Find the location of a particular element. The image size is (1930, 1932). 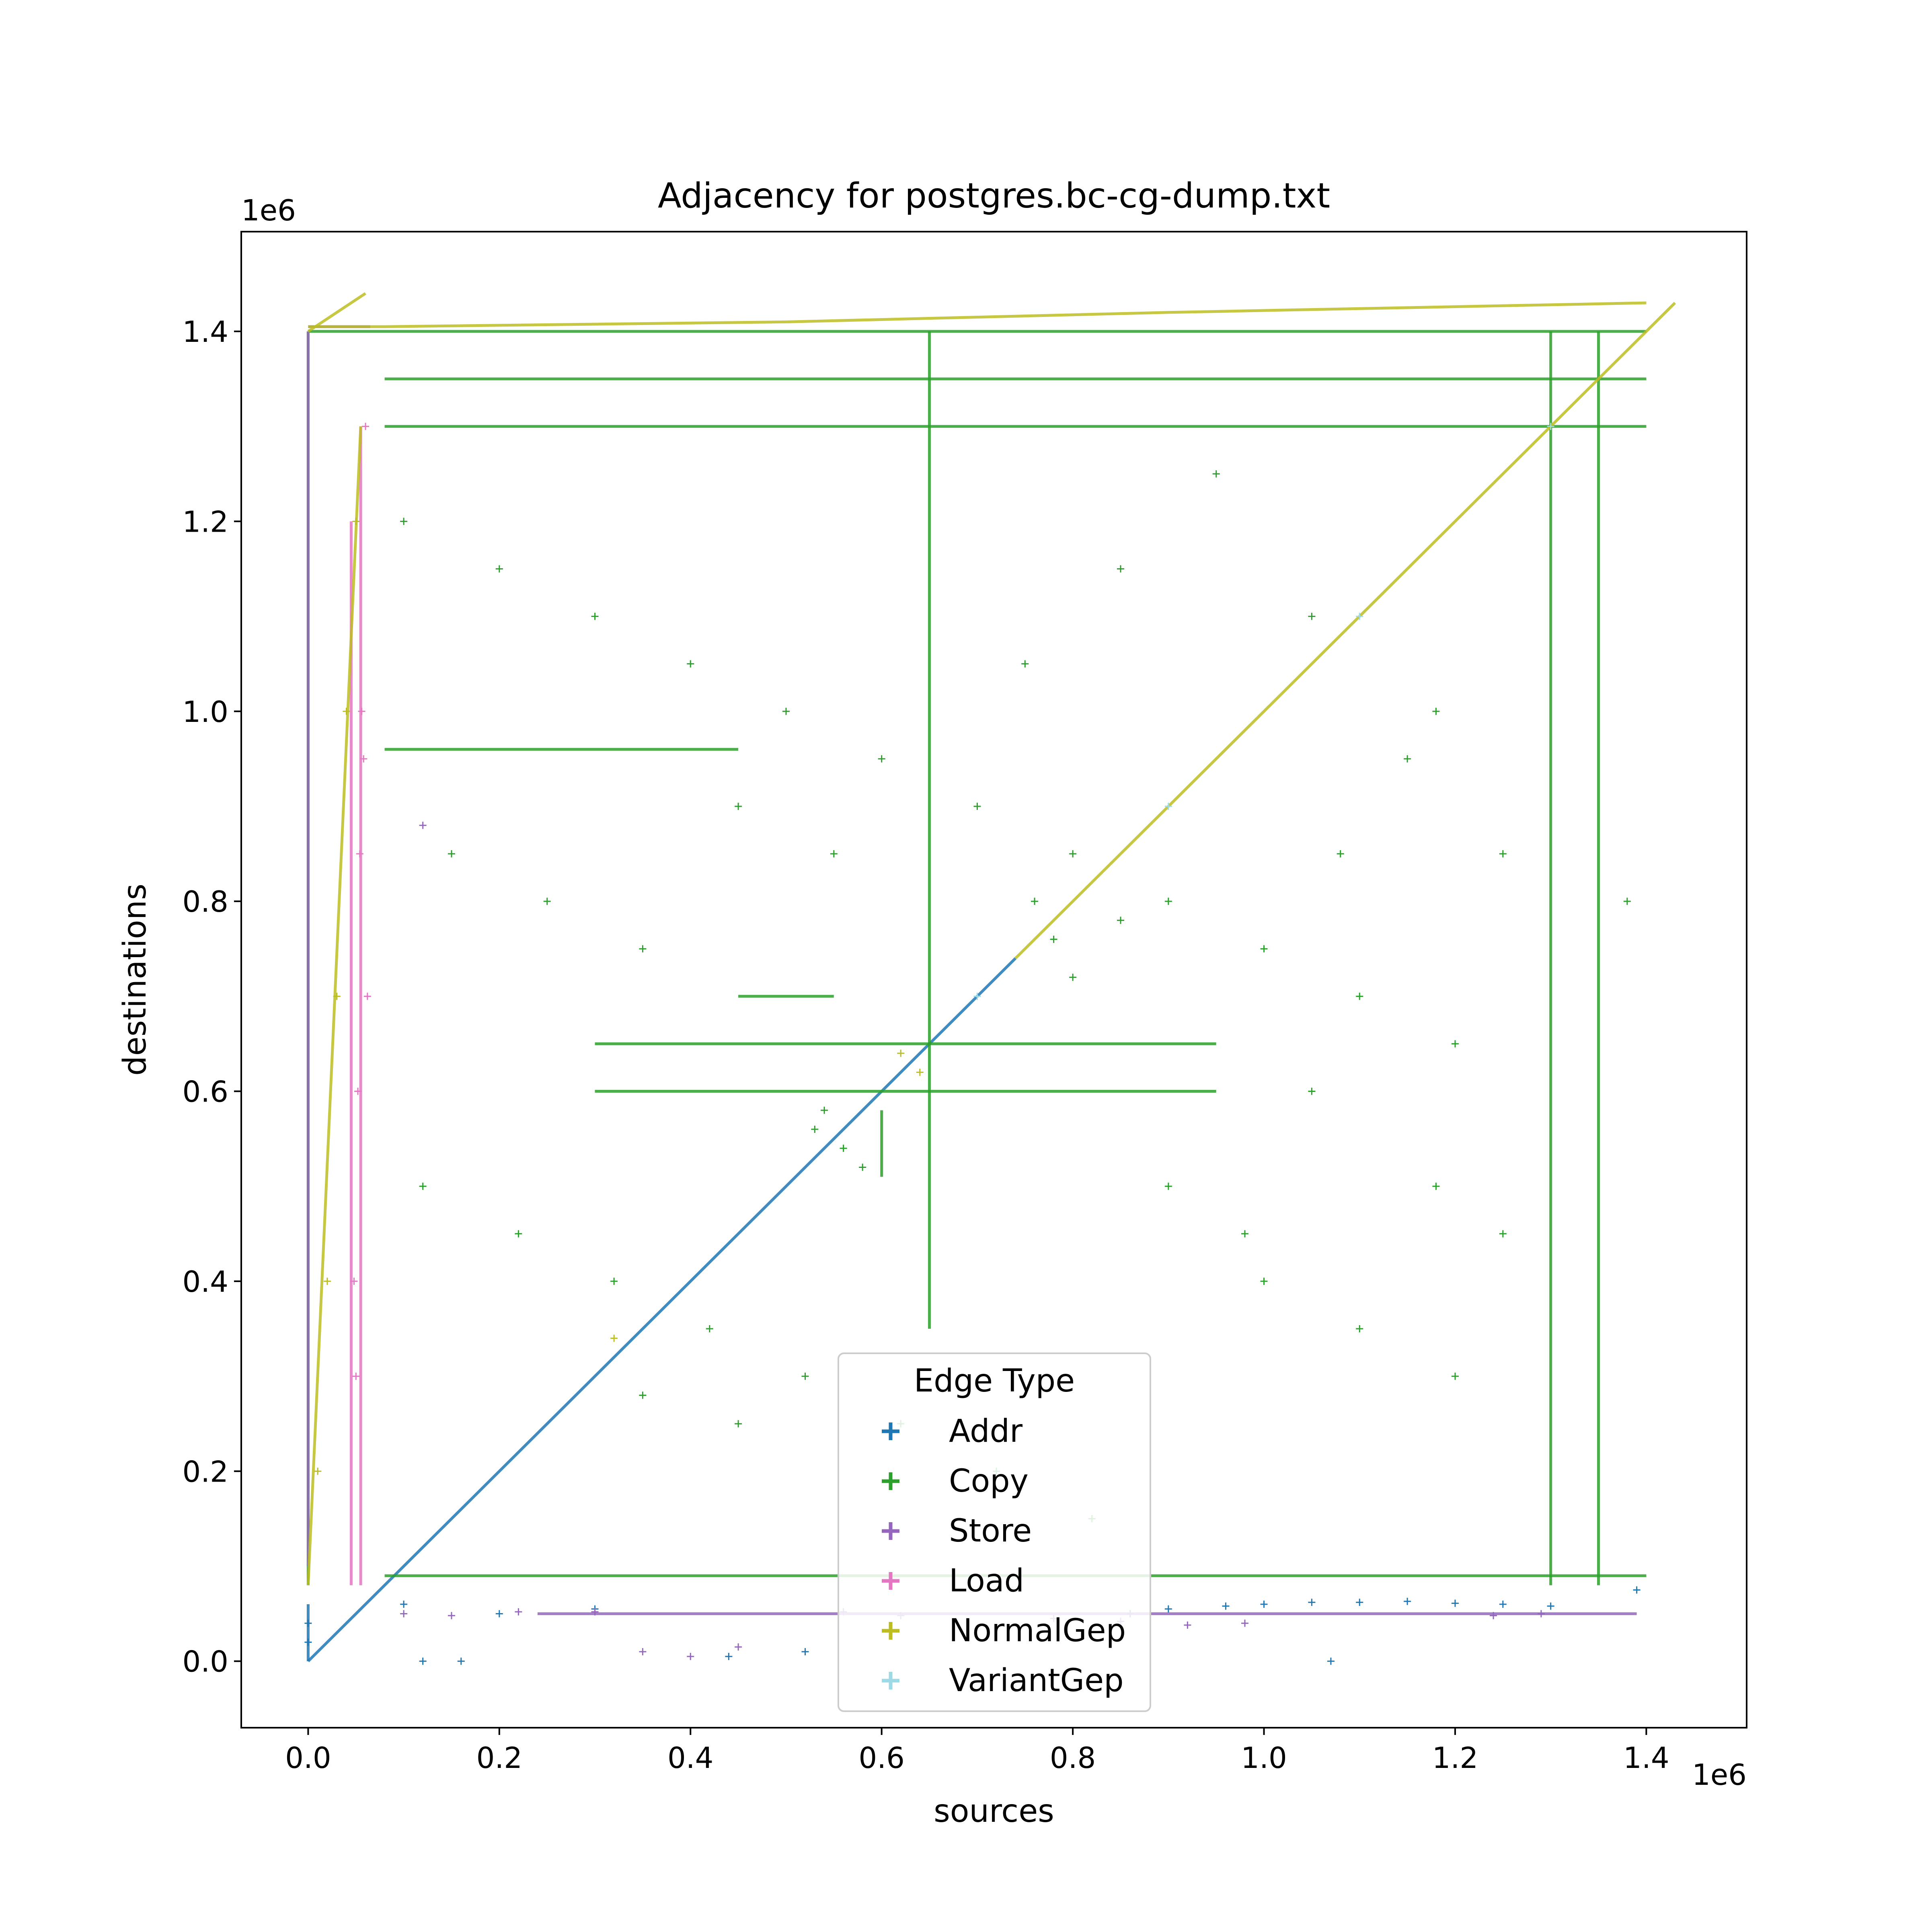

y-offset-label: 1e6 is located at coordinates (268, 210).